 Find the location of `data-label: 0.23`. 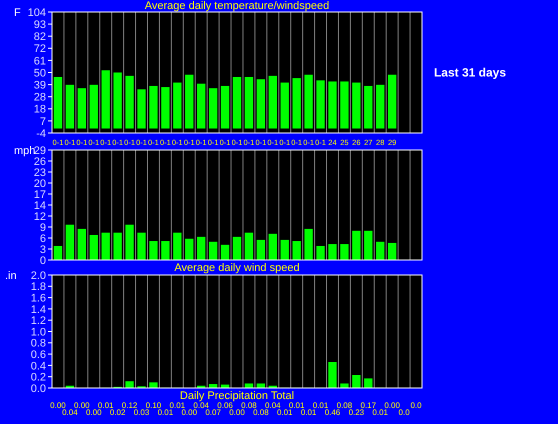

data-label: 0.23 is located at coordinates (356, 412).